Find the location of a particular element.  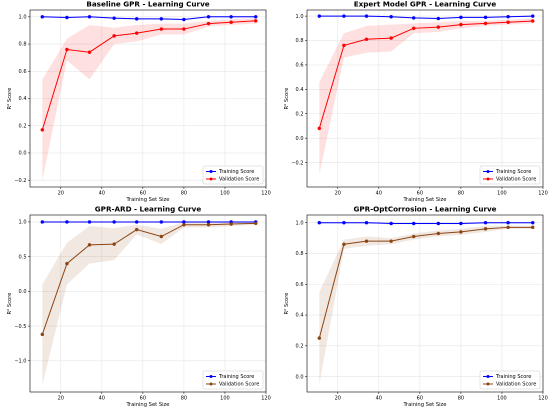

y-tick-label: 0.6 is located at coordinates (300, 285).